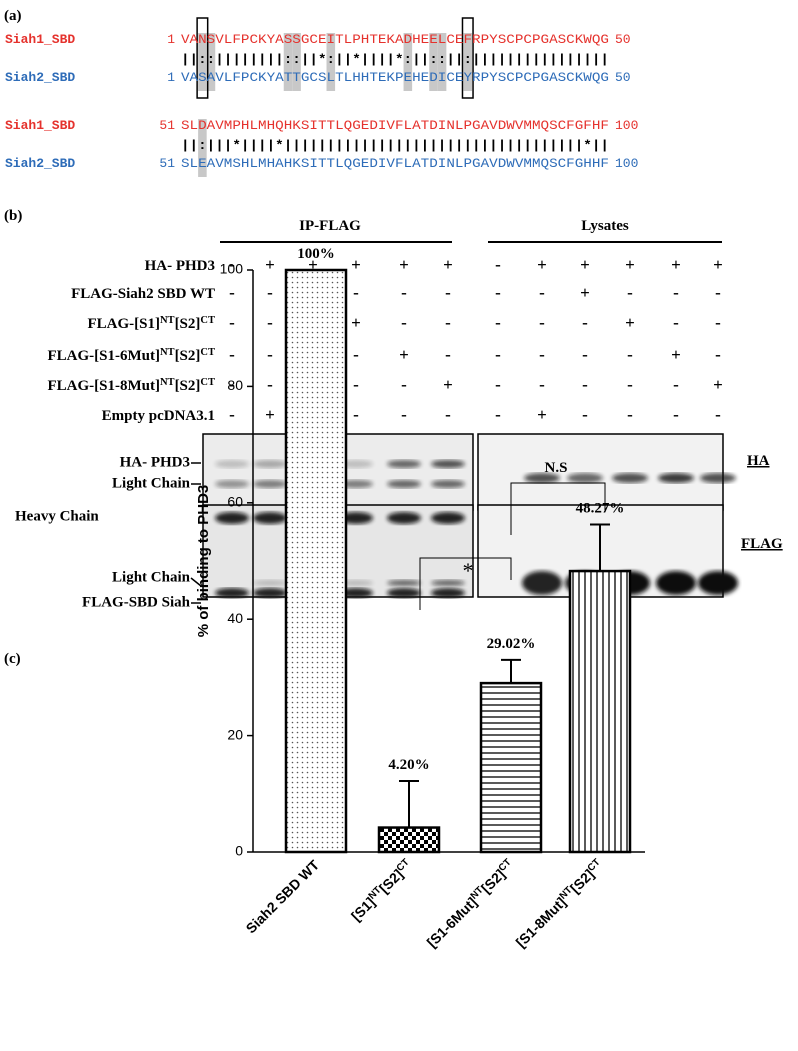  I want to click on value-label: 4.20%, so click(408, 765).